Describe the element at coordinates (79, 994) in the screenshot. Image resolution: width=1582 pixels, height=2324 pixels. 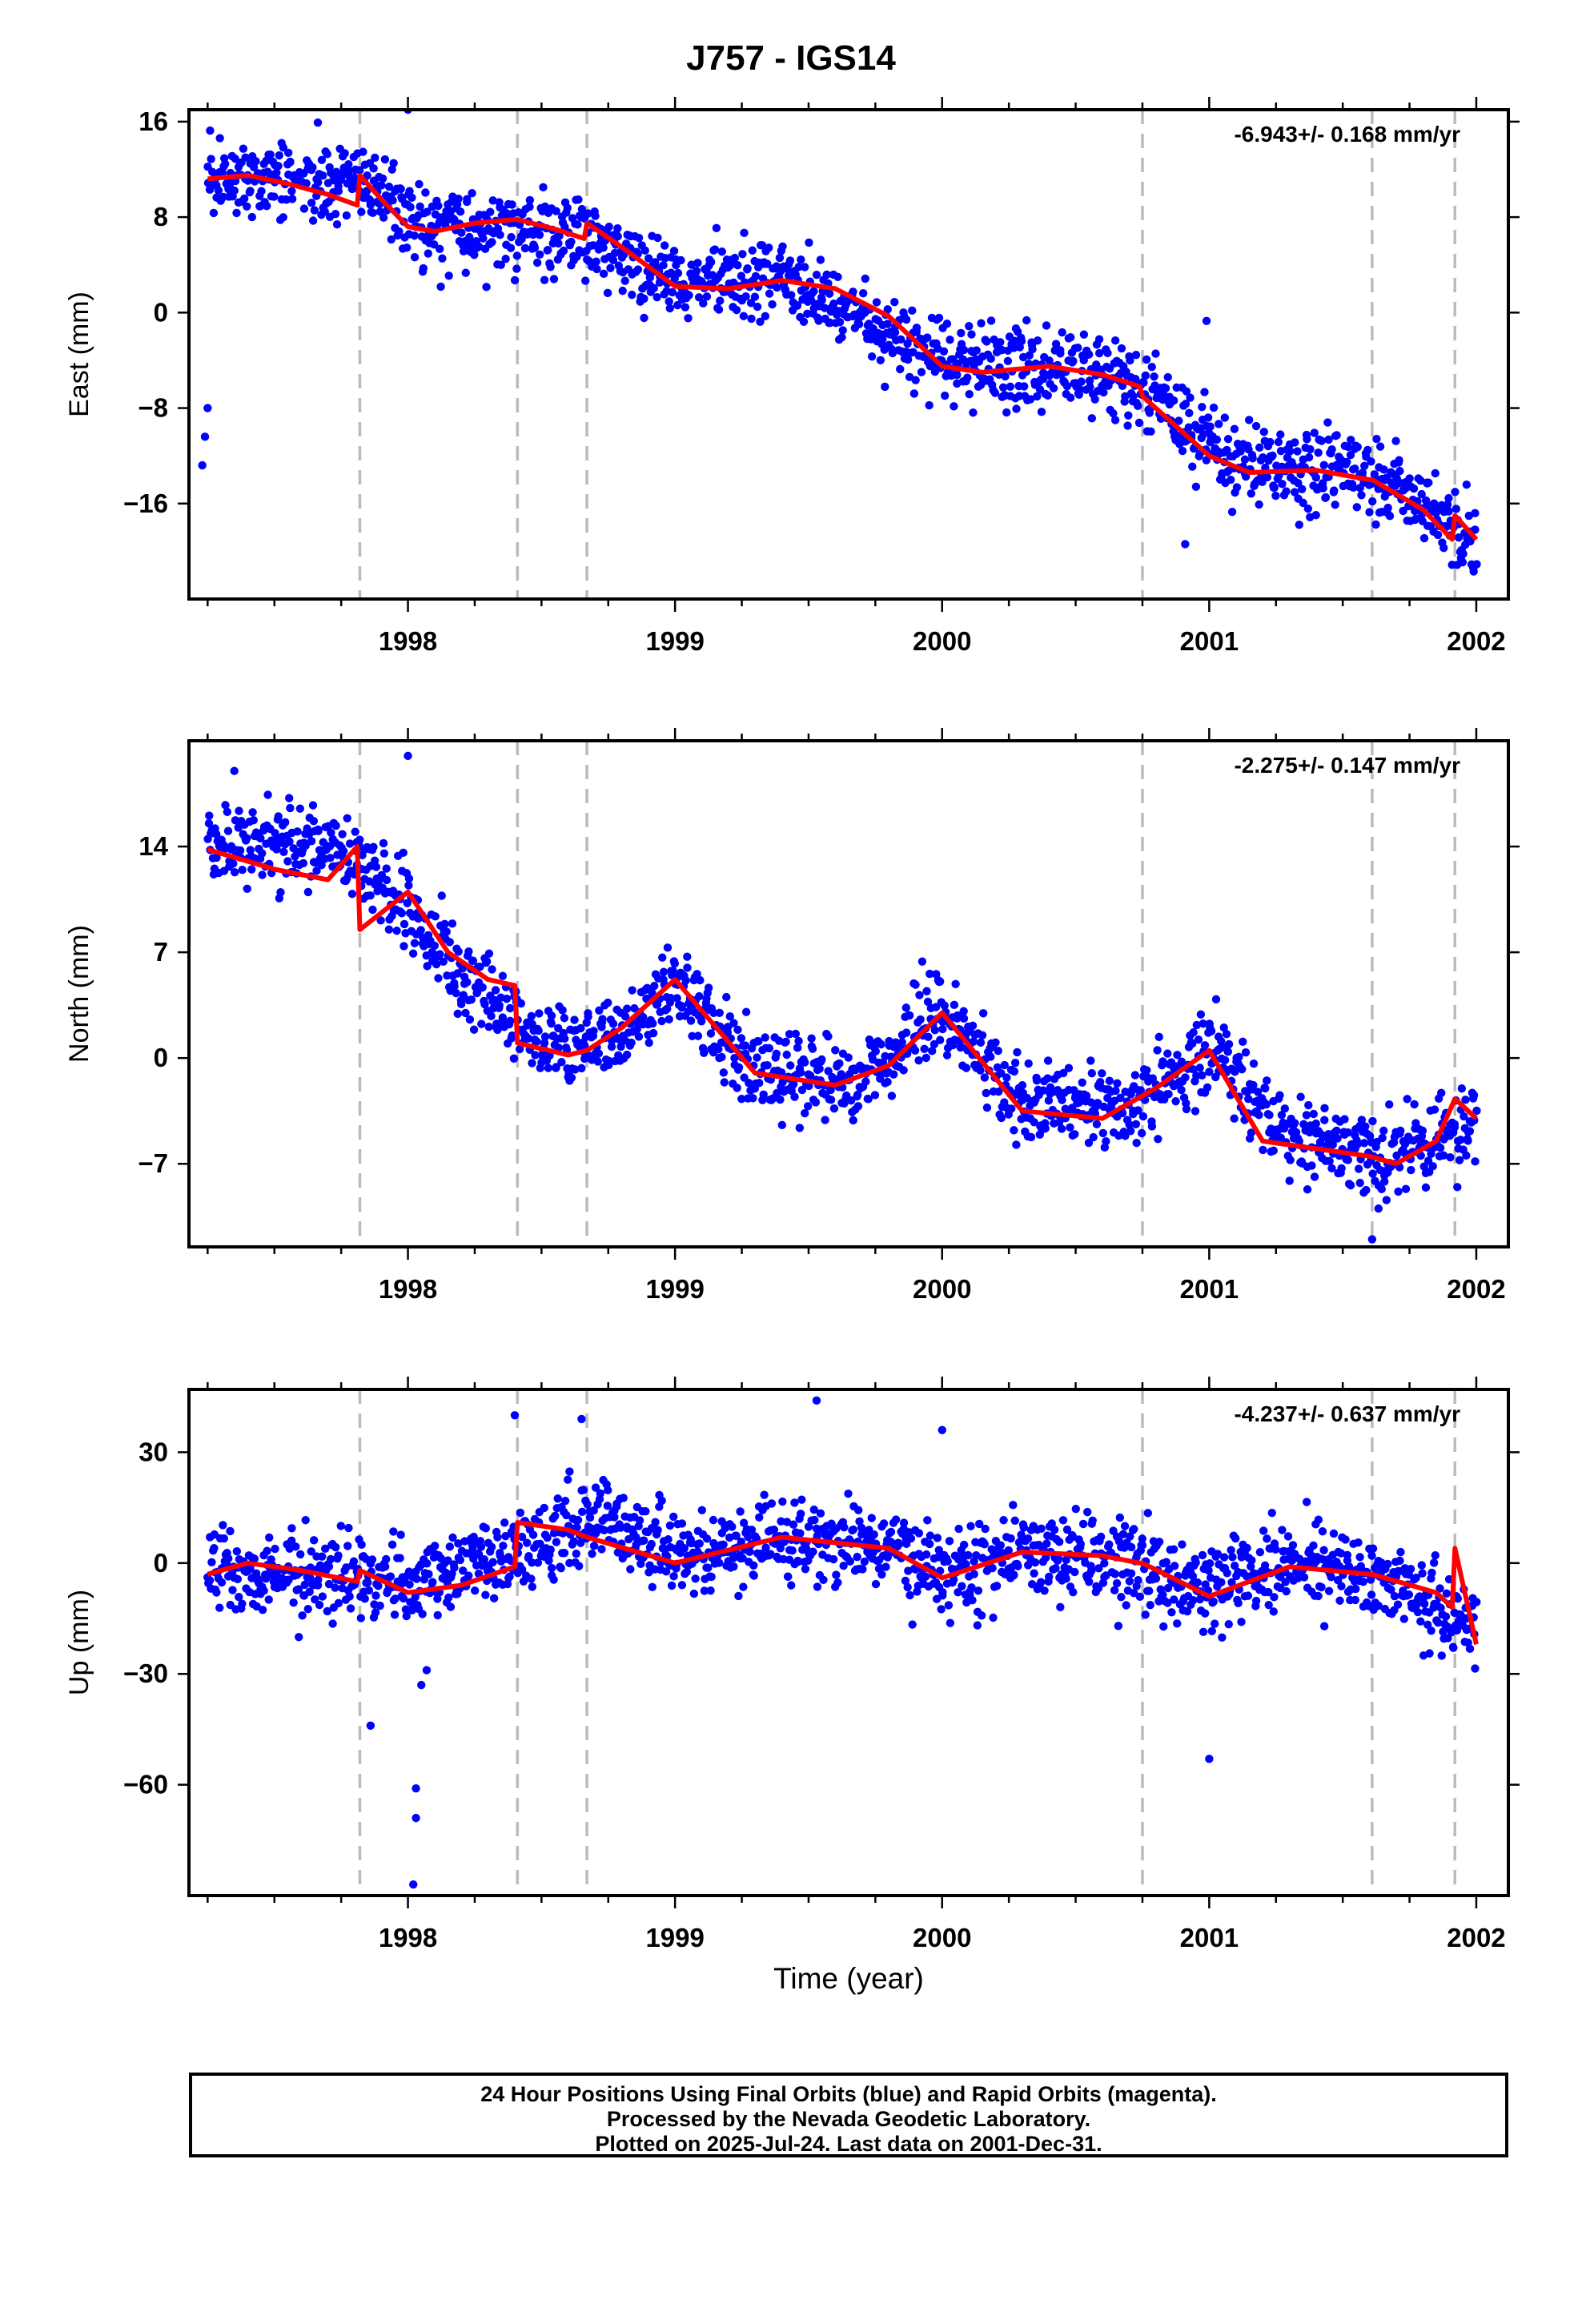
I see `y-axis-label: North (mm)` at that location.